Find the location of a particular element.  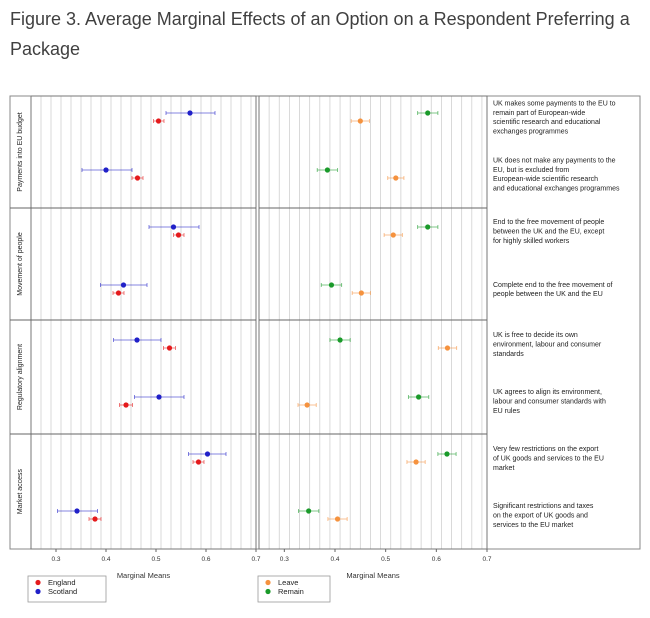

option-label-line: labour and consumer standards with is located at coordinates (549, 402).